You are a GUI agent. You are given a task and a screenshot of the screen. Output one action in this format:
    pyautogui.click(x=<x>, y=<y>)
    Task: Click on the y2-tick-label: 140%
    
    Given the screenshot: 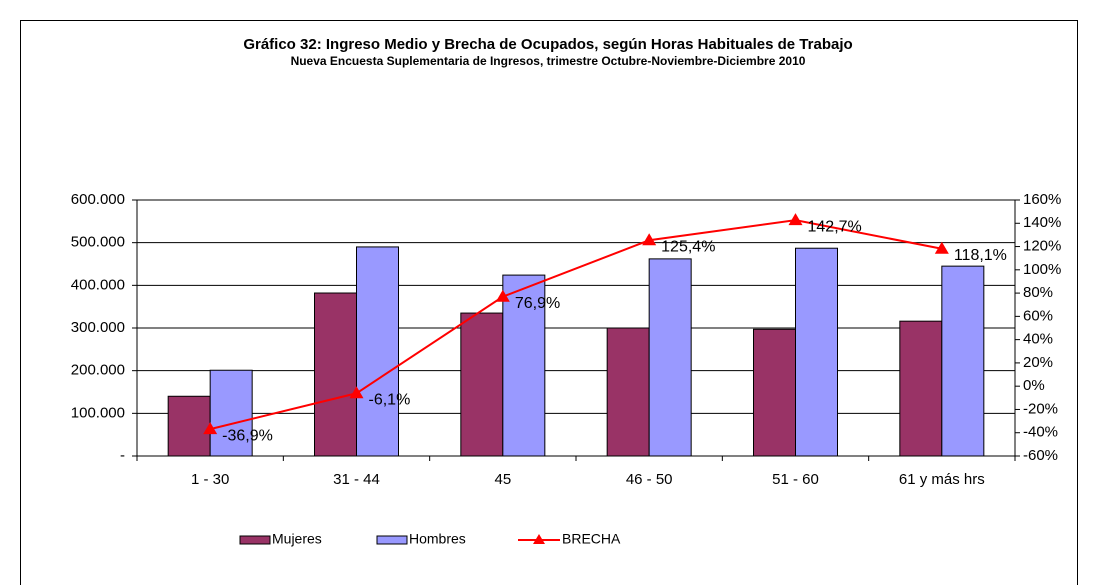 What is the action you would take?
    pyautogui.click(x=1042, y=222)
    